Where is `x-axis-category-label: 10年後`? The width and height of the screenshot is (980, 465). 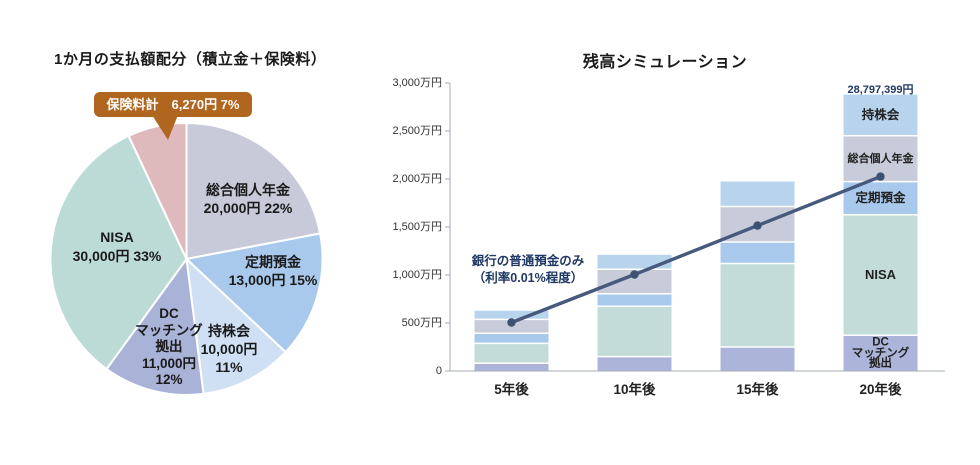 x-axis-category-label: 10年後 is located at coordinates (634, 389).